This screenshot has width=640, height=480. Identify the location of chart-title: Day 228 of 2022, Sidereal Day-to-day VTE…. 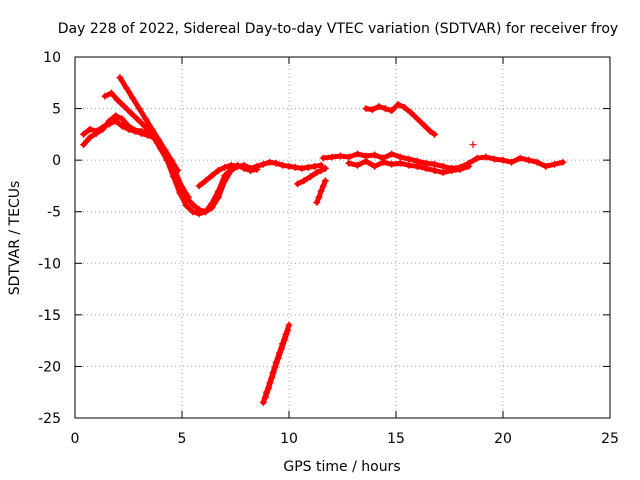
(338, 29).